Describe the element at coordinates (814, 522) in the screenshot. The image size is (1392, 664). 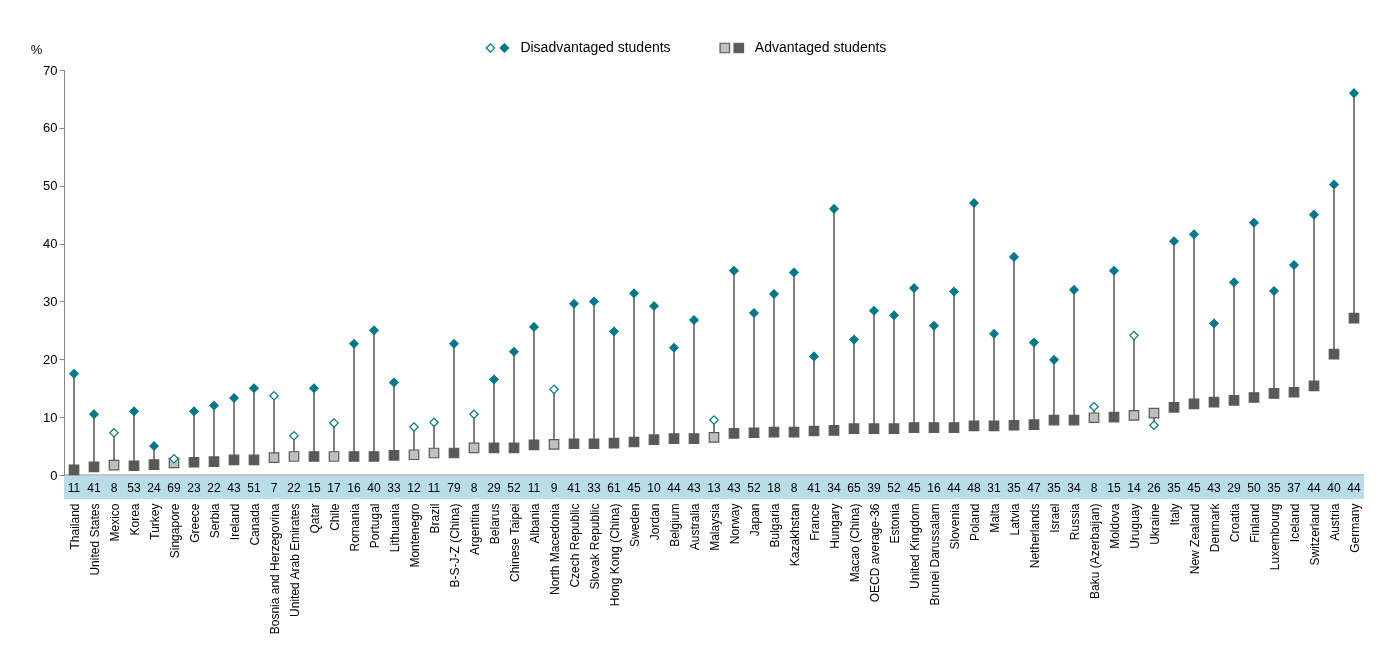
I see `x-tick-label: France` at that location.